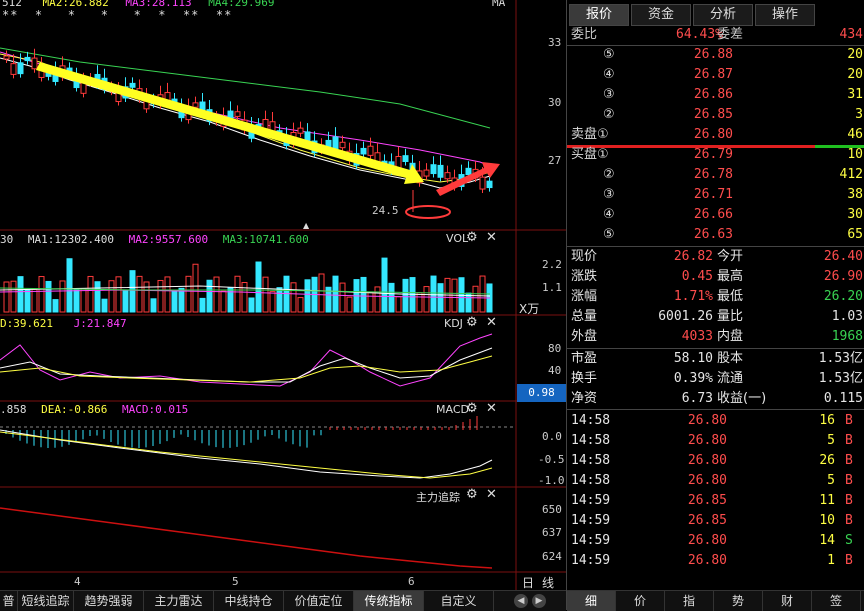 The height and width of the screenshot is (611, 864). I want to click on trade-tick-row: 14:59 26.80 1 B, so click(715, 561).